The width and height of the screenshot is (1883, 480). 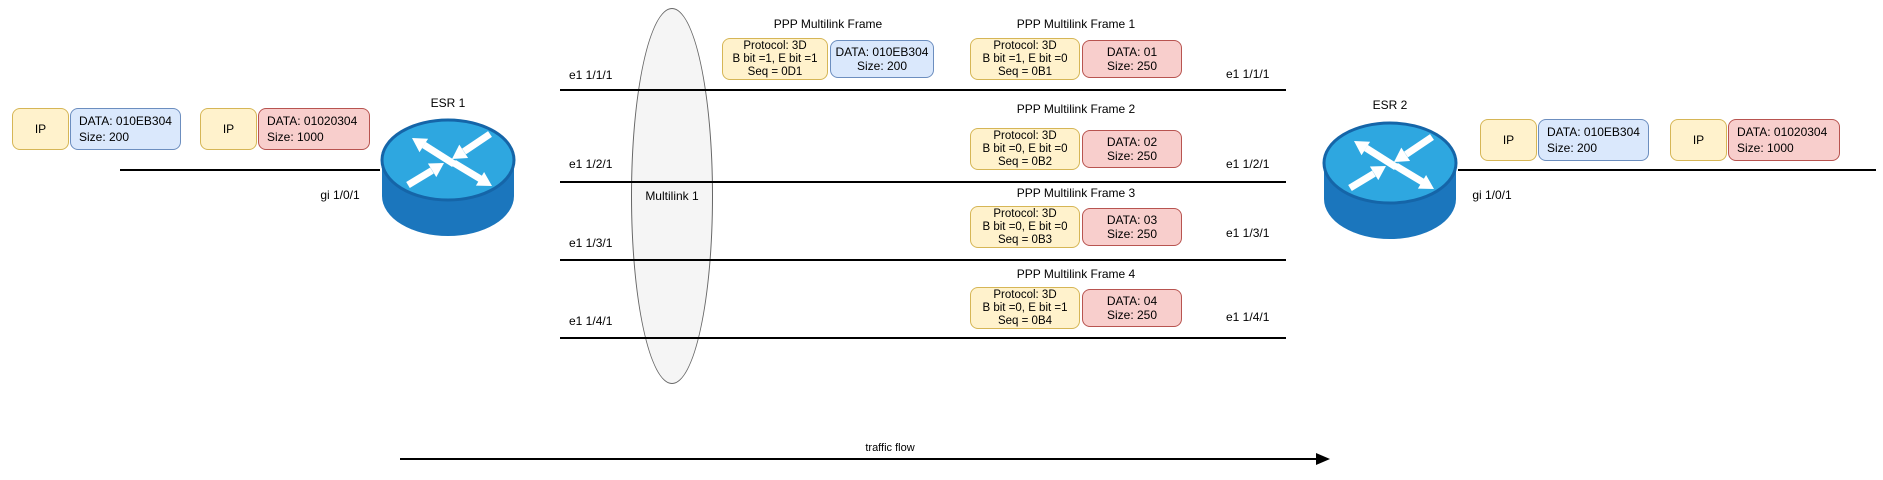 What do you see at coordinates (591, 164) in the screenshot?
I see `e1-left-label-2: e1 1/2/1` at bounding box center [591, 164].